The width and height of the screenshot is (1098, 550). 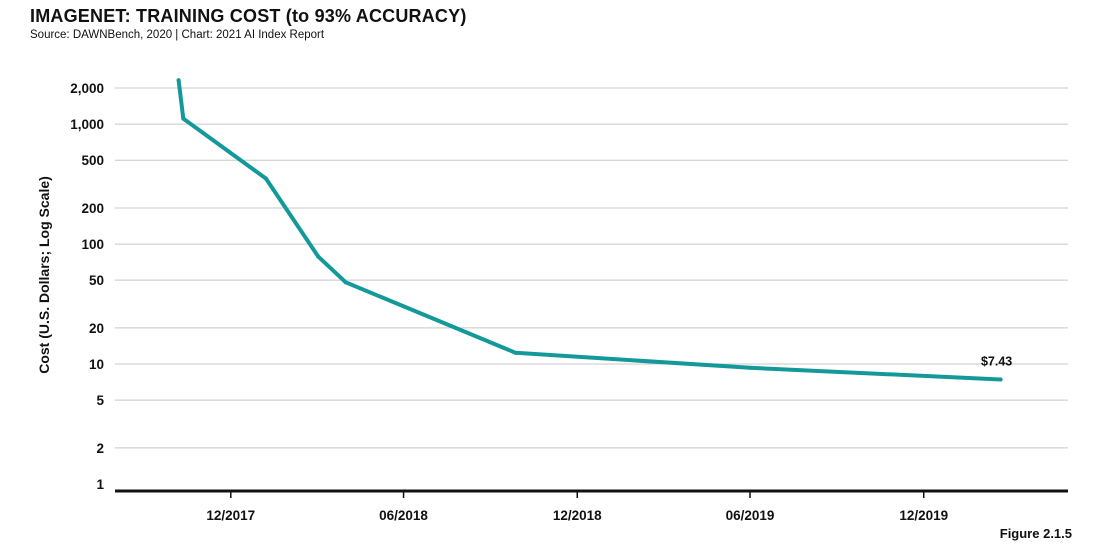 I want to click on x-tick-label: 06/2018, so click(x=403, y=515).